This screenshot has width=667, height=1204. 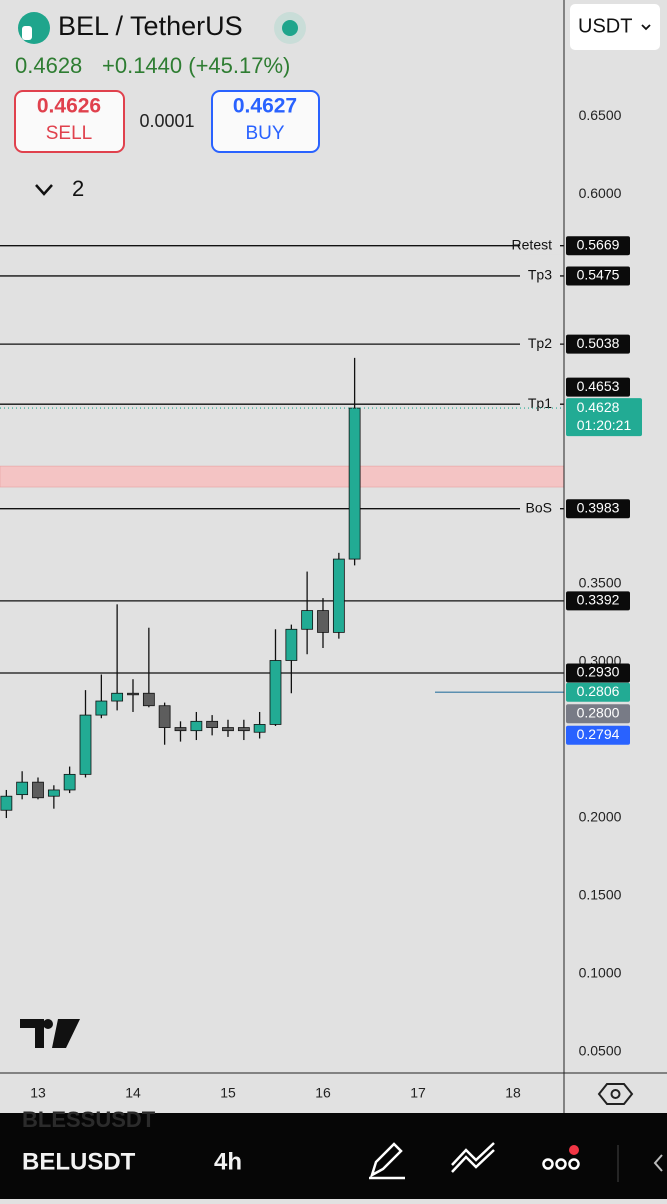 I want to click on level-name: Tp2, so click(x=540, y=343).